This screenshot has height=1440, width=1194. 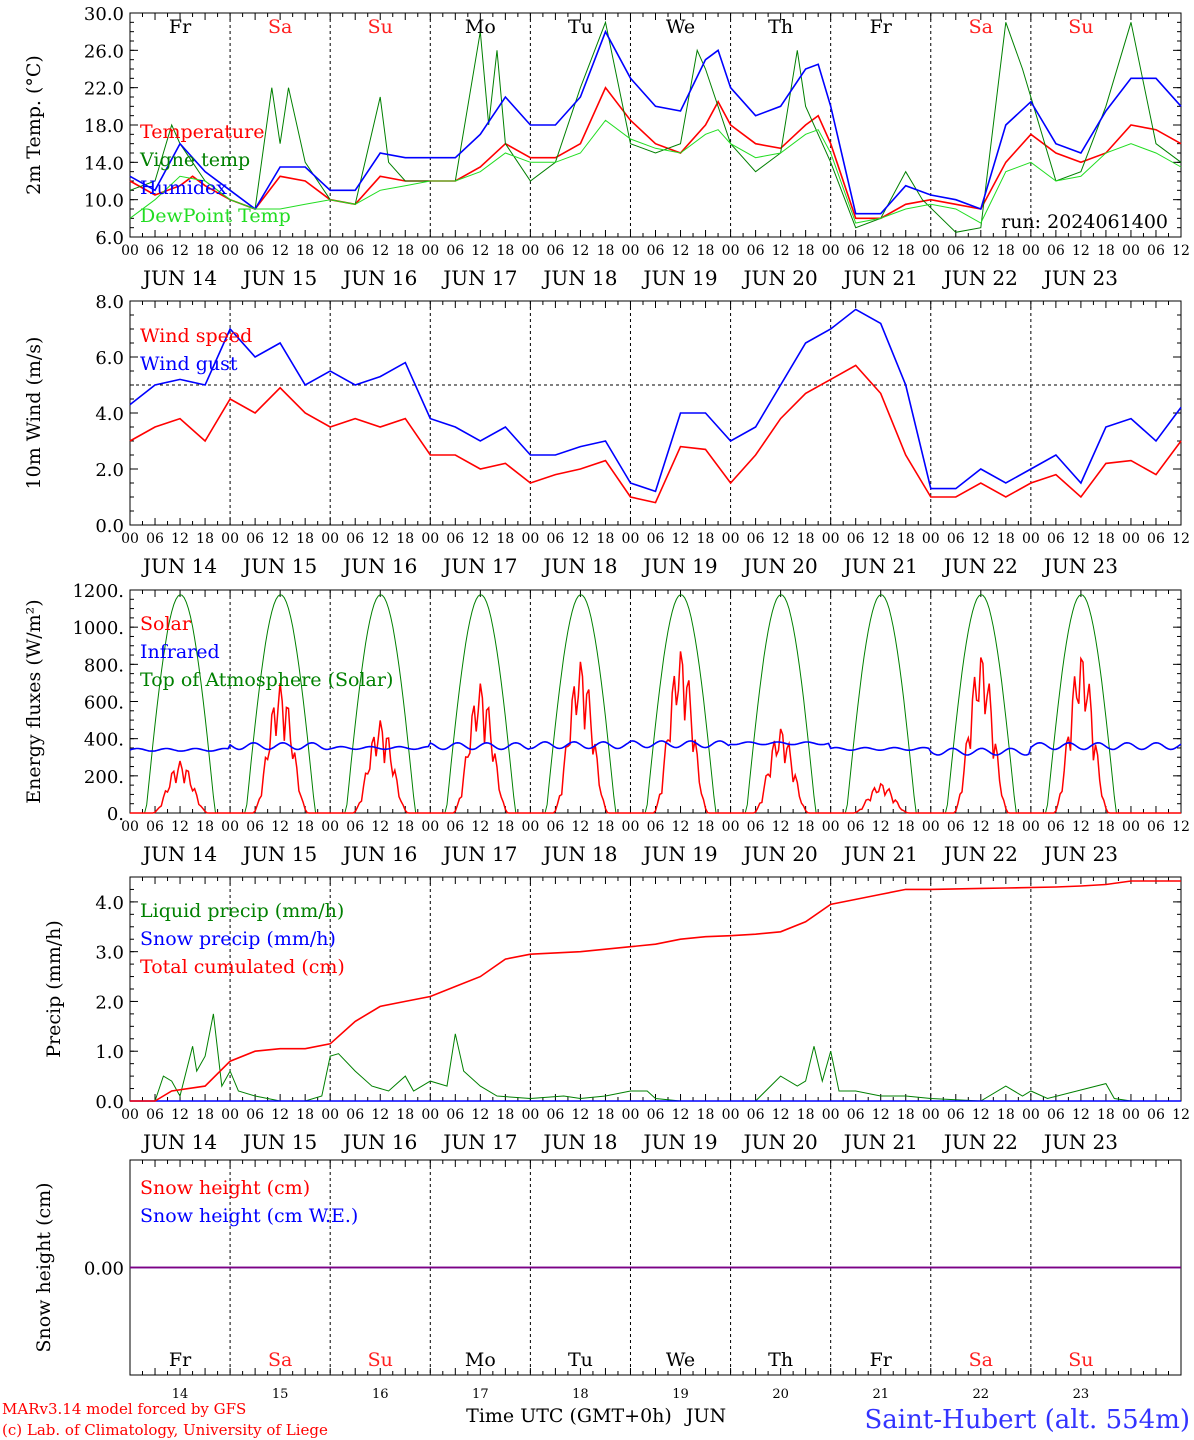 What do you see at coordinates (655, 704) in the screenshot?
I see `series-toa-solar` at bounding box center [655, 704].